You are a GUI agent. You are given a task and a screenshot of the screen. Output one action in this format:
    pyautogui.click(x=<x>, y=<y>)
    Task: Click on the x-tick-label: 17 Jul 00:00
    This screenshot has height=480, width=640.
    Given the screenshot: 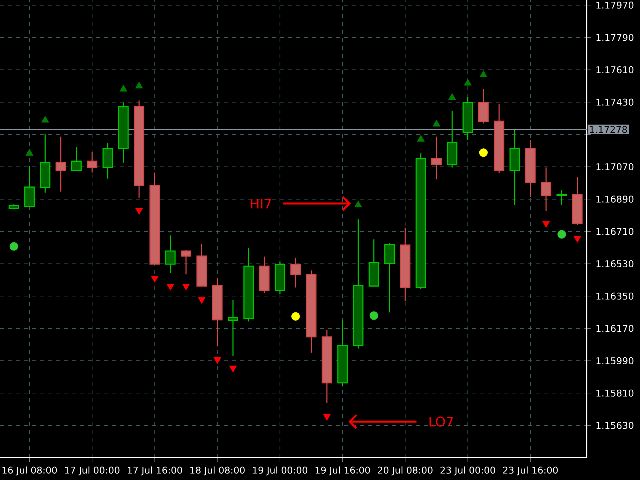 What is the action you would take?
    pyautogui.click(x=92, y=471)
    